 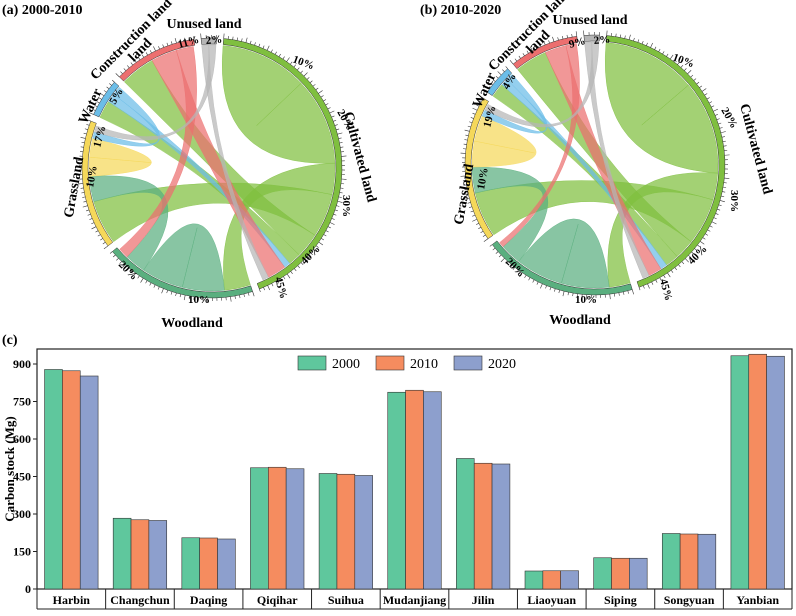 What do you see at coordinates (468, 363) in the screenshot?
I see `legend-swatch-2020` at bounding box center [468, 363].